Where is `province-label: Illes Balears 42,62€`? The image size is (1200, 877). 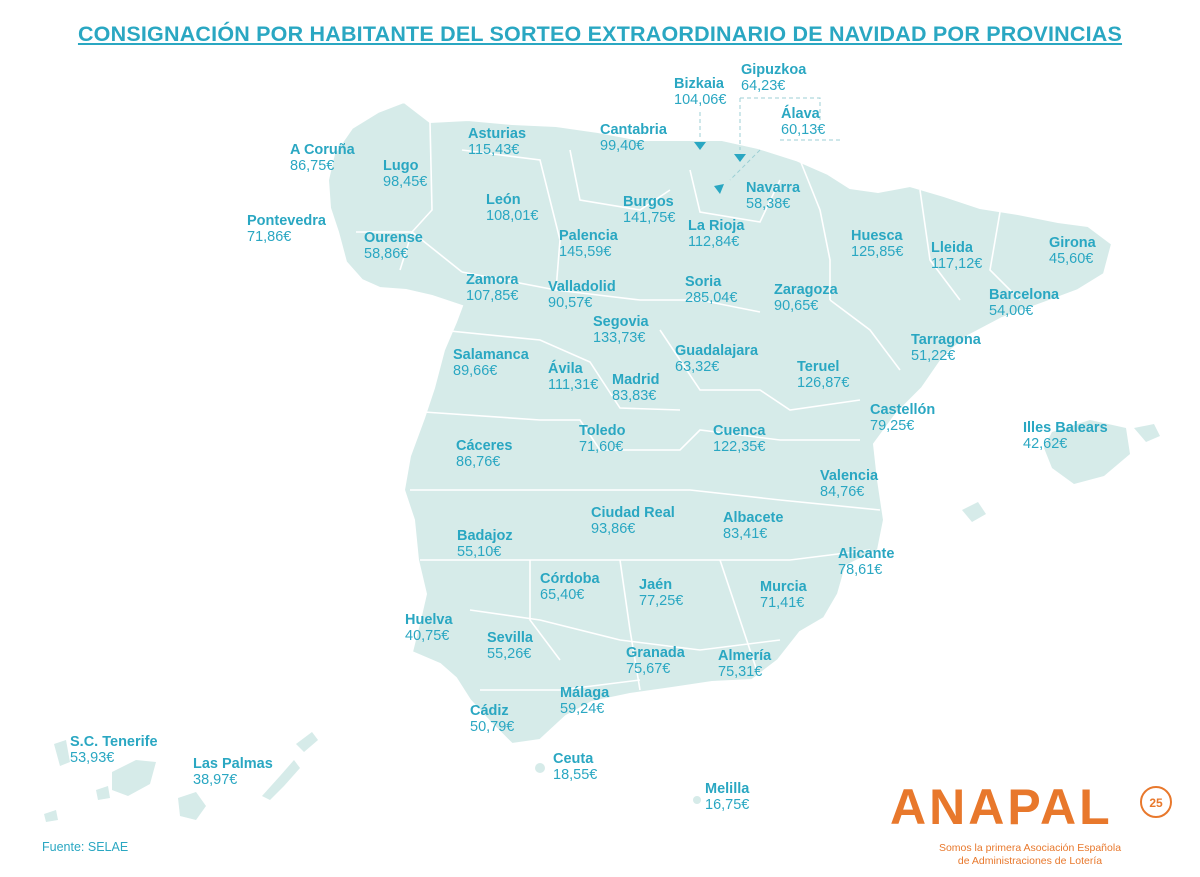
province-label: Illes Balears 42,62€ is located at coordinates (1065, 436).